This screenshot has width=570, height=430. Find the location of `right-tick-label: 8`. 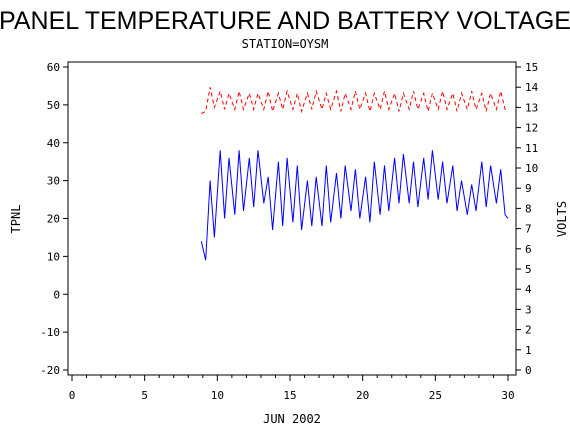

right-tick-label: 8 is located at coordinates (528, 208).